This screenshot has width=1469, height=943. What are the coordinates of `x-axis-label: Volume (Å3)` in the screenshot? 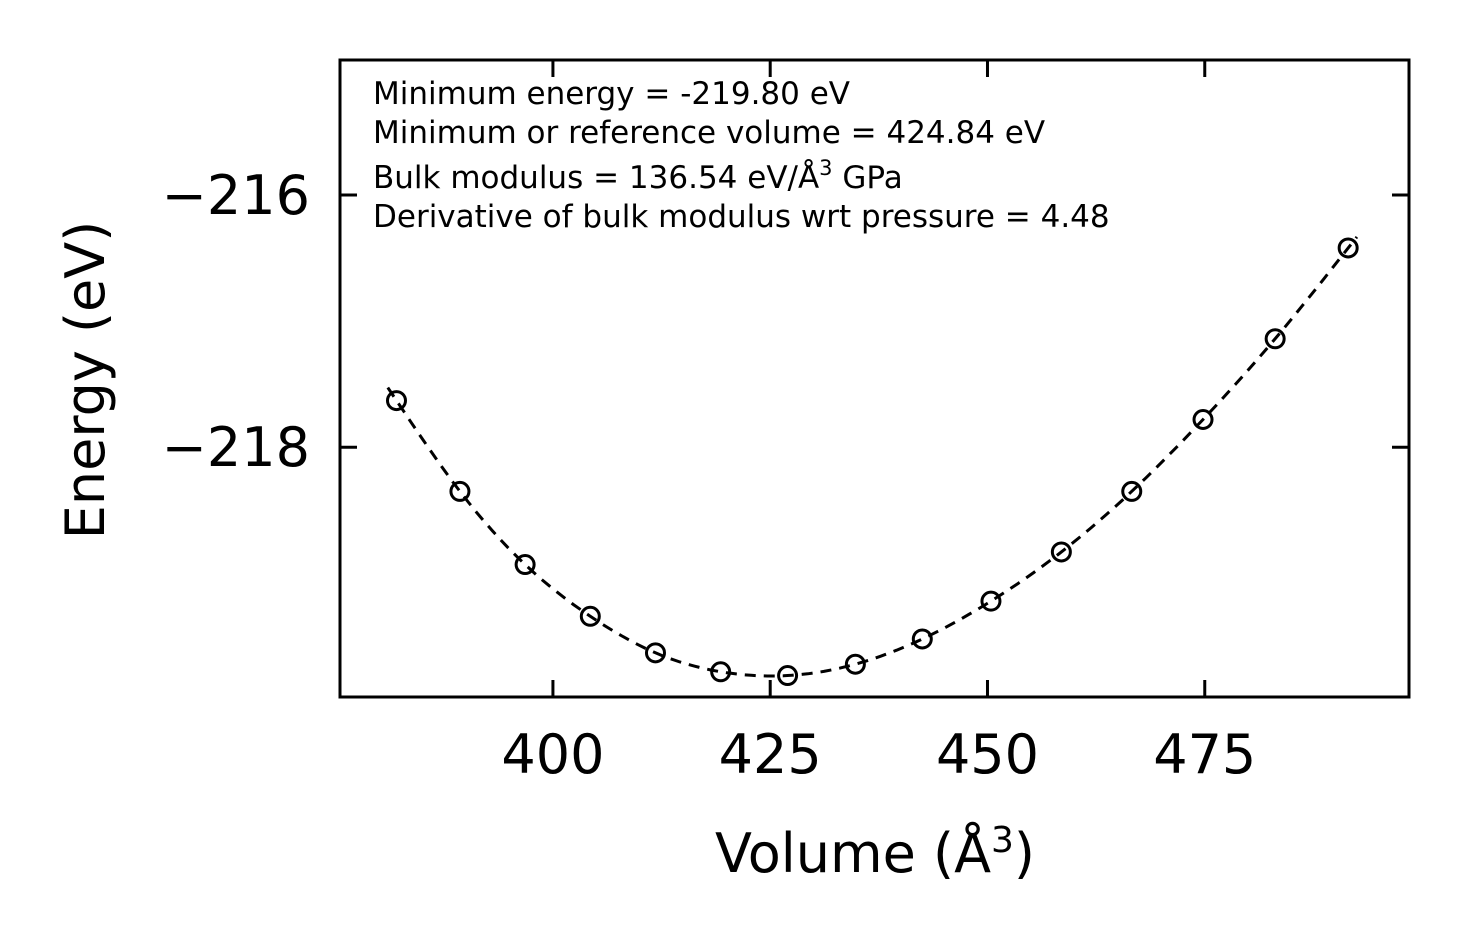 It's located at (875, 852).